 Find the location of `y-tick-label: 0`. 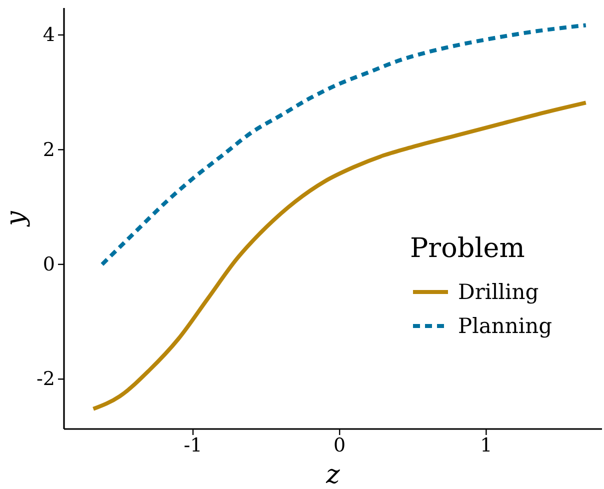

y-tick-label: 0 is located at coordinates (48, 264).